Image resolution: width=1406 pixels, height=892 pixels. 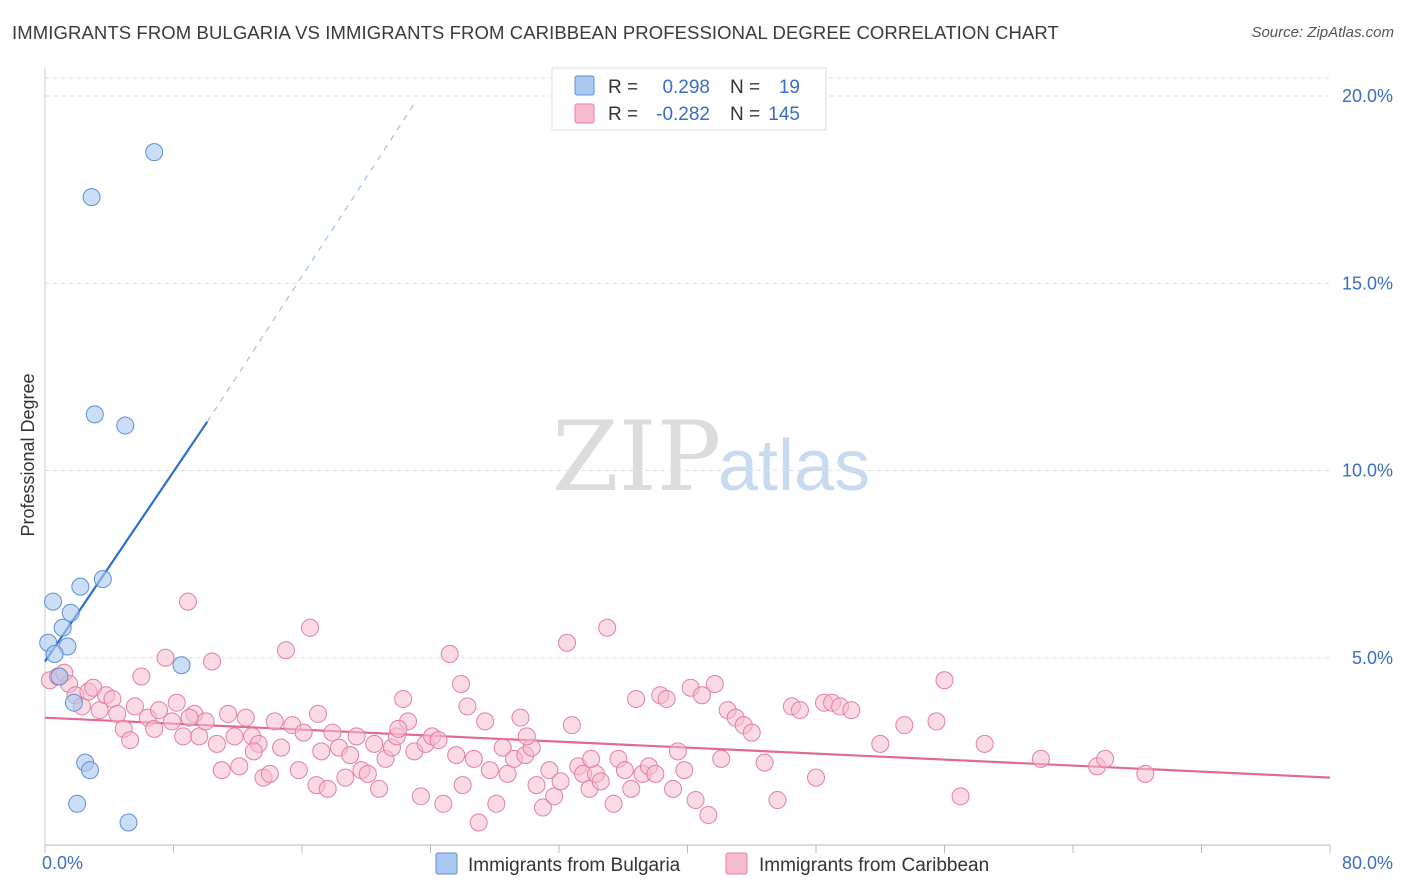 What do you see at coordinates (623, 87) in the screenshot?
I see `legend-r-label-bulgaria: R =` at bounding box center [623, 87].